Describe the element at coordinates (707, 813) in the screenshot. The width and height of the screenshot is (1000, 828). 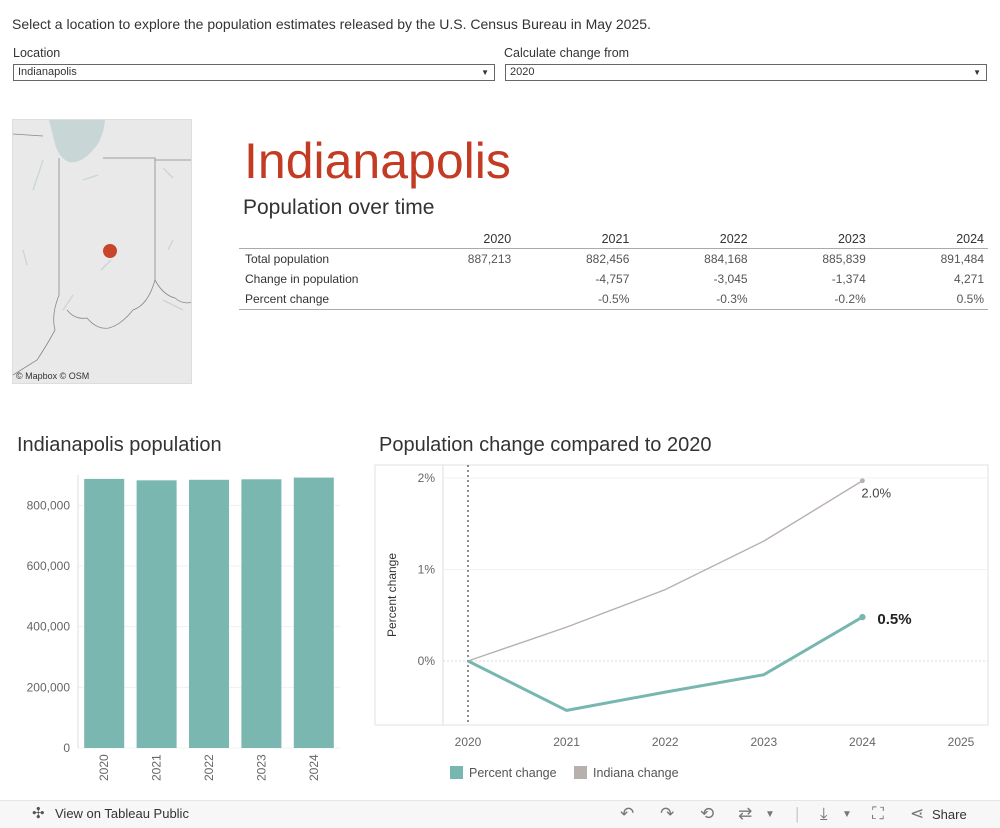
I see `revert-icon: ⟲` at that location.